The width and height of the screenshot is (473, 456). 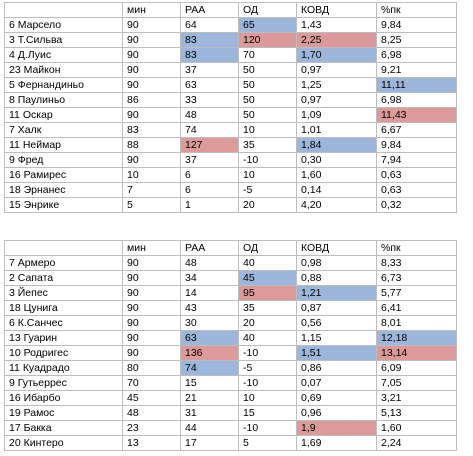 I want to click on table-row: 10 Родригес 90 136 -10 1,51 13,14, so click(x=230, y=353).